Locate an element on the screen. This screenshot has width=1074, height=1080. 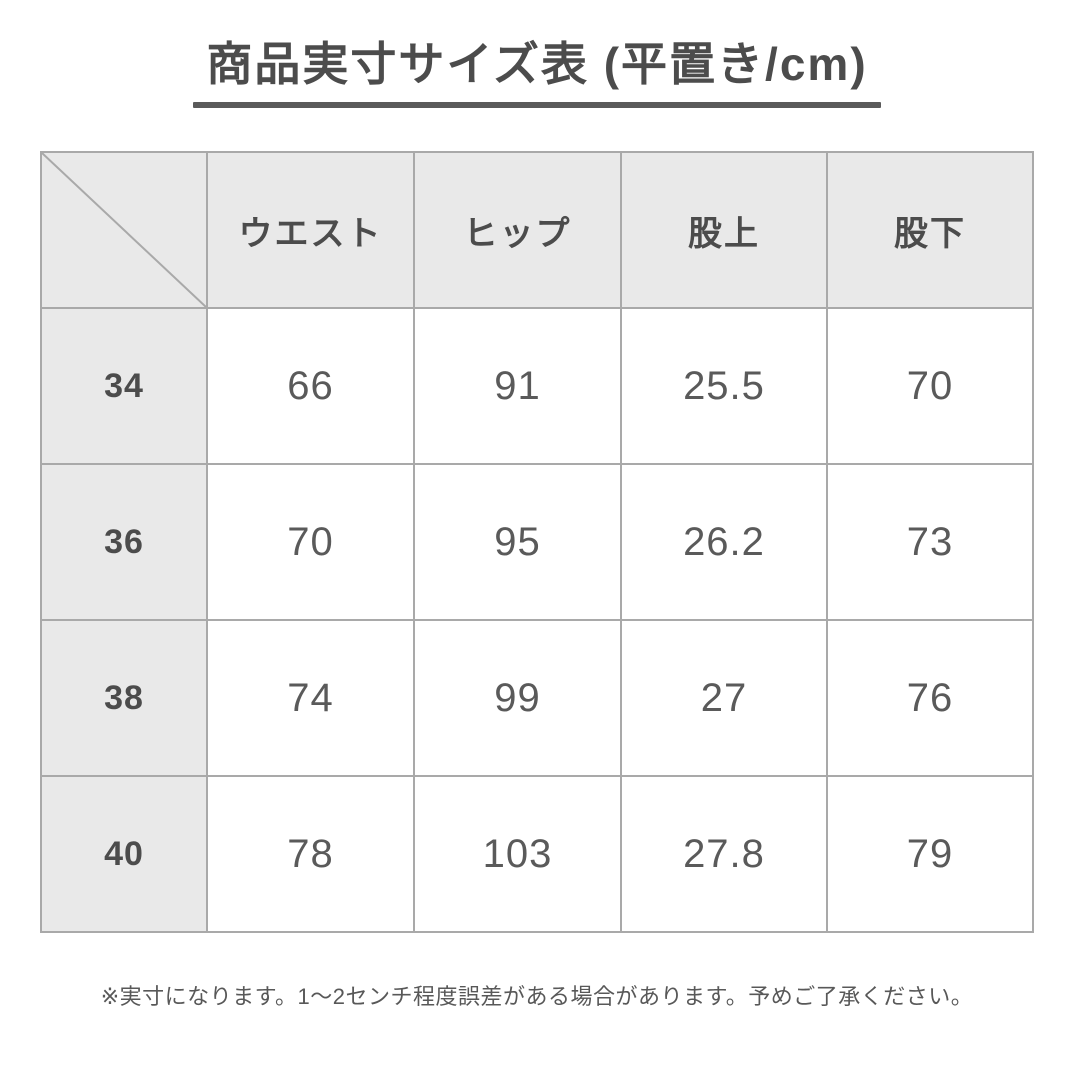
cell-rise: 27 is located at coordinates (724, 698).